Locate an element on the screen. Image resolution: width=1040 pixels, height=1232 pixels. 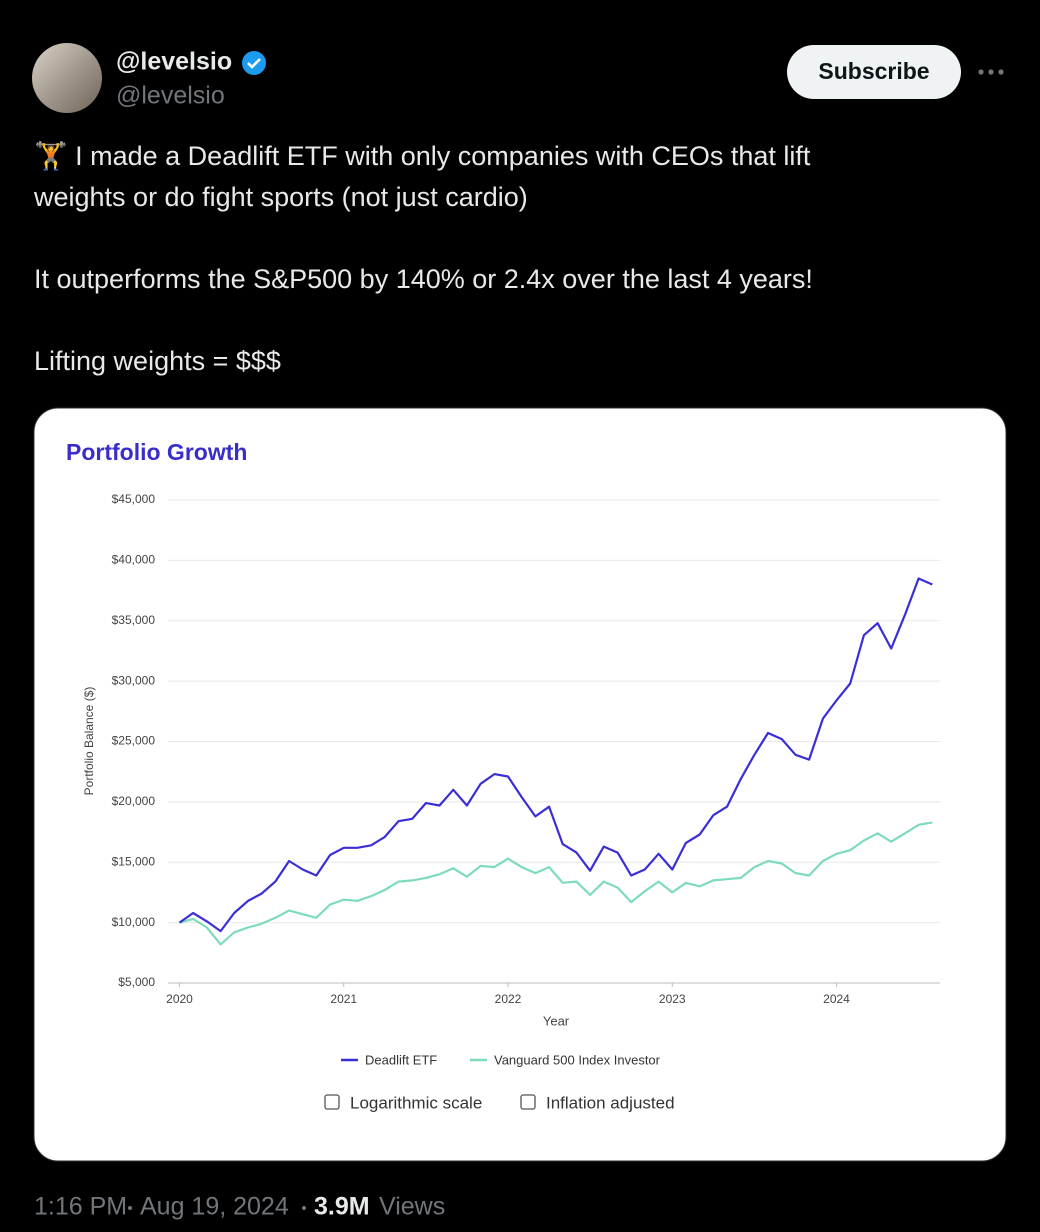
y-tick-label: $30,000 is located at coordinates (134, 680).